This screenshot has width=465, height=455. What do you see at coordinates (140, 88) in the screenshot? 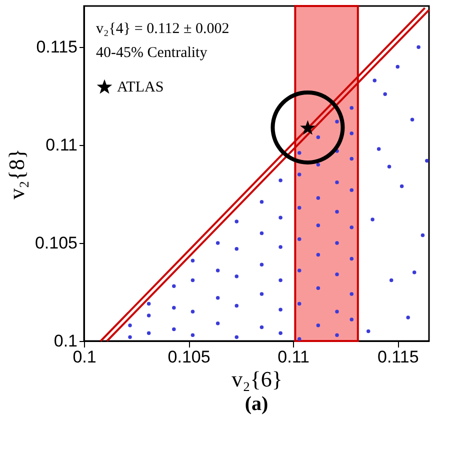
I see `legend-label: ATLAS` at bounding box center [140, 88].